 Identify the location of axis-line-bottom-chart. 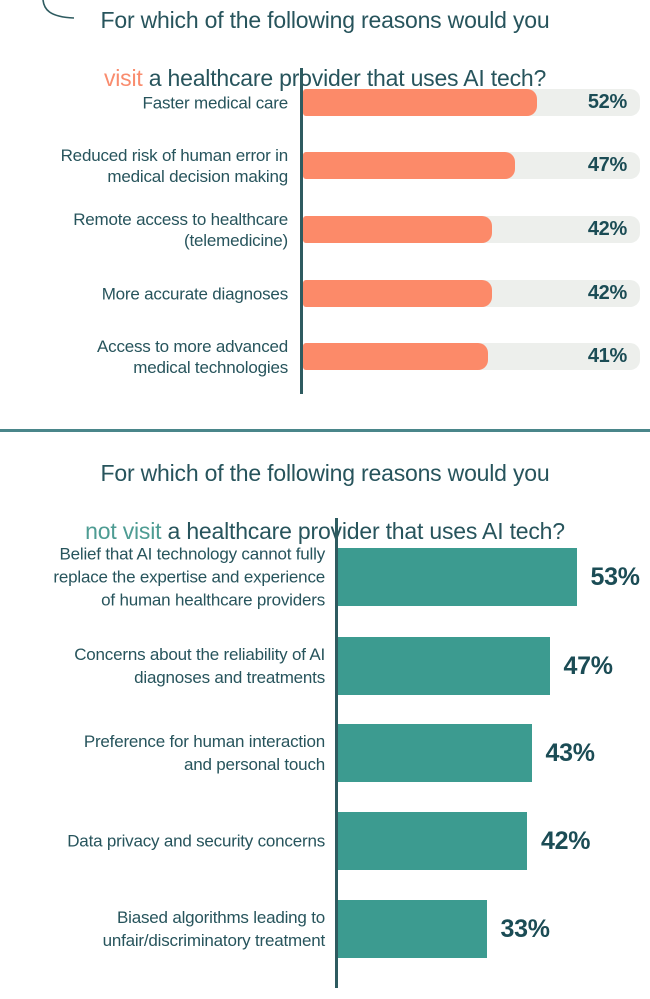
(336, 753).